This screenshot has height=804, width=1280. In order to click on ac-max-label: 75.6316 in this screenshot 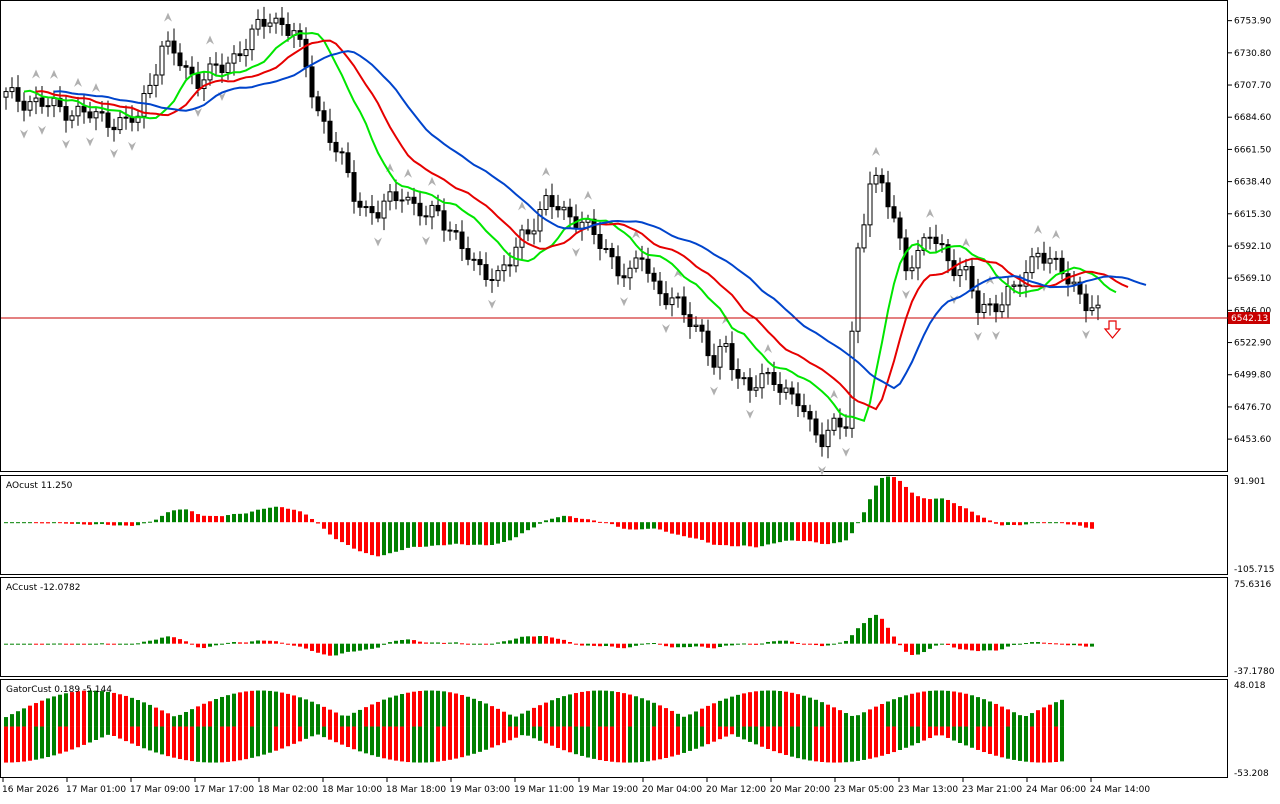, I will do `click(1252, 585)`.